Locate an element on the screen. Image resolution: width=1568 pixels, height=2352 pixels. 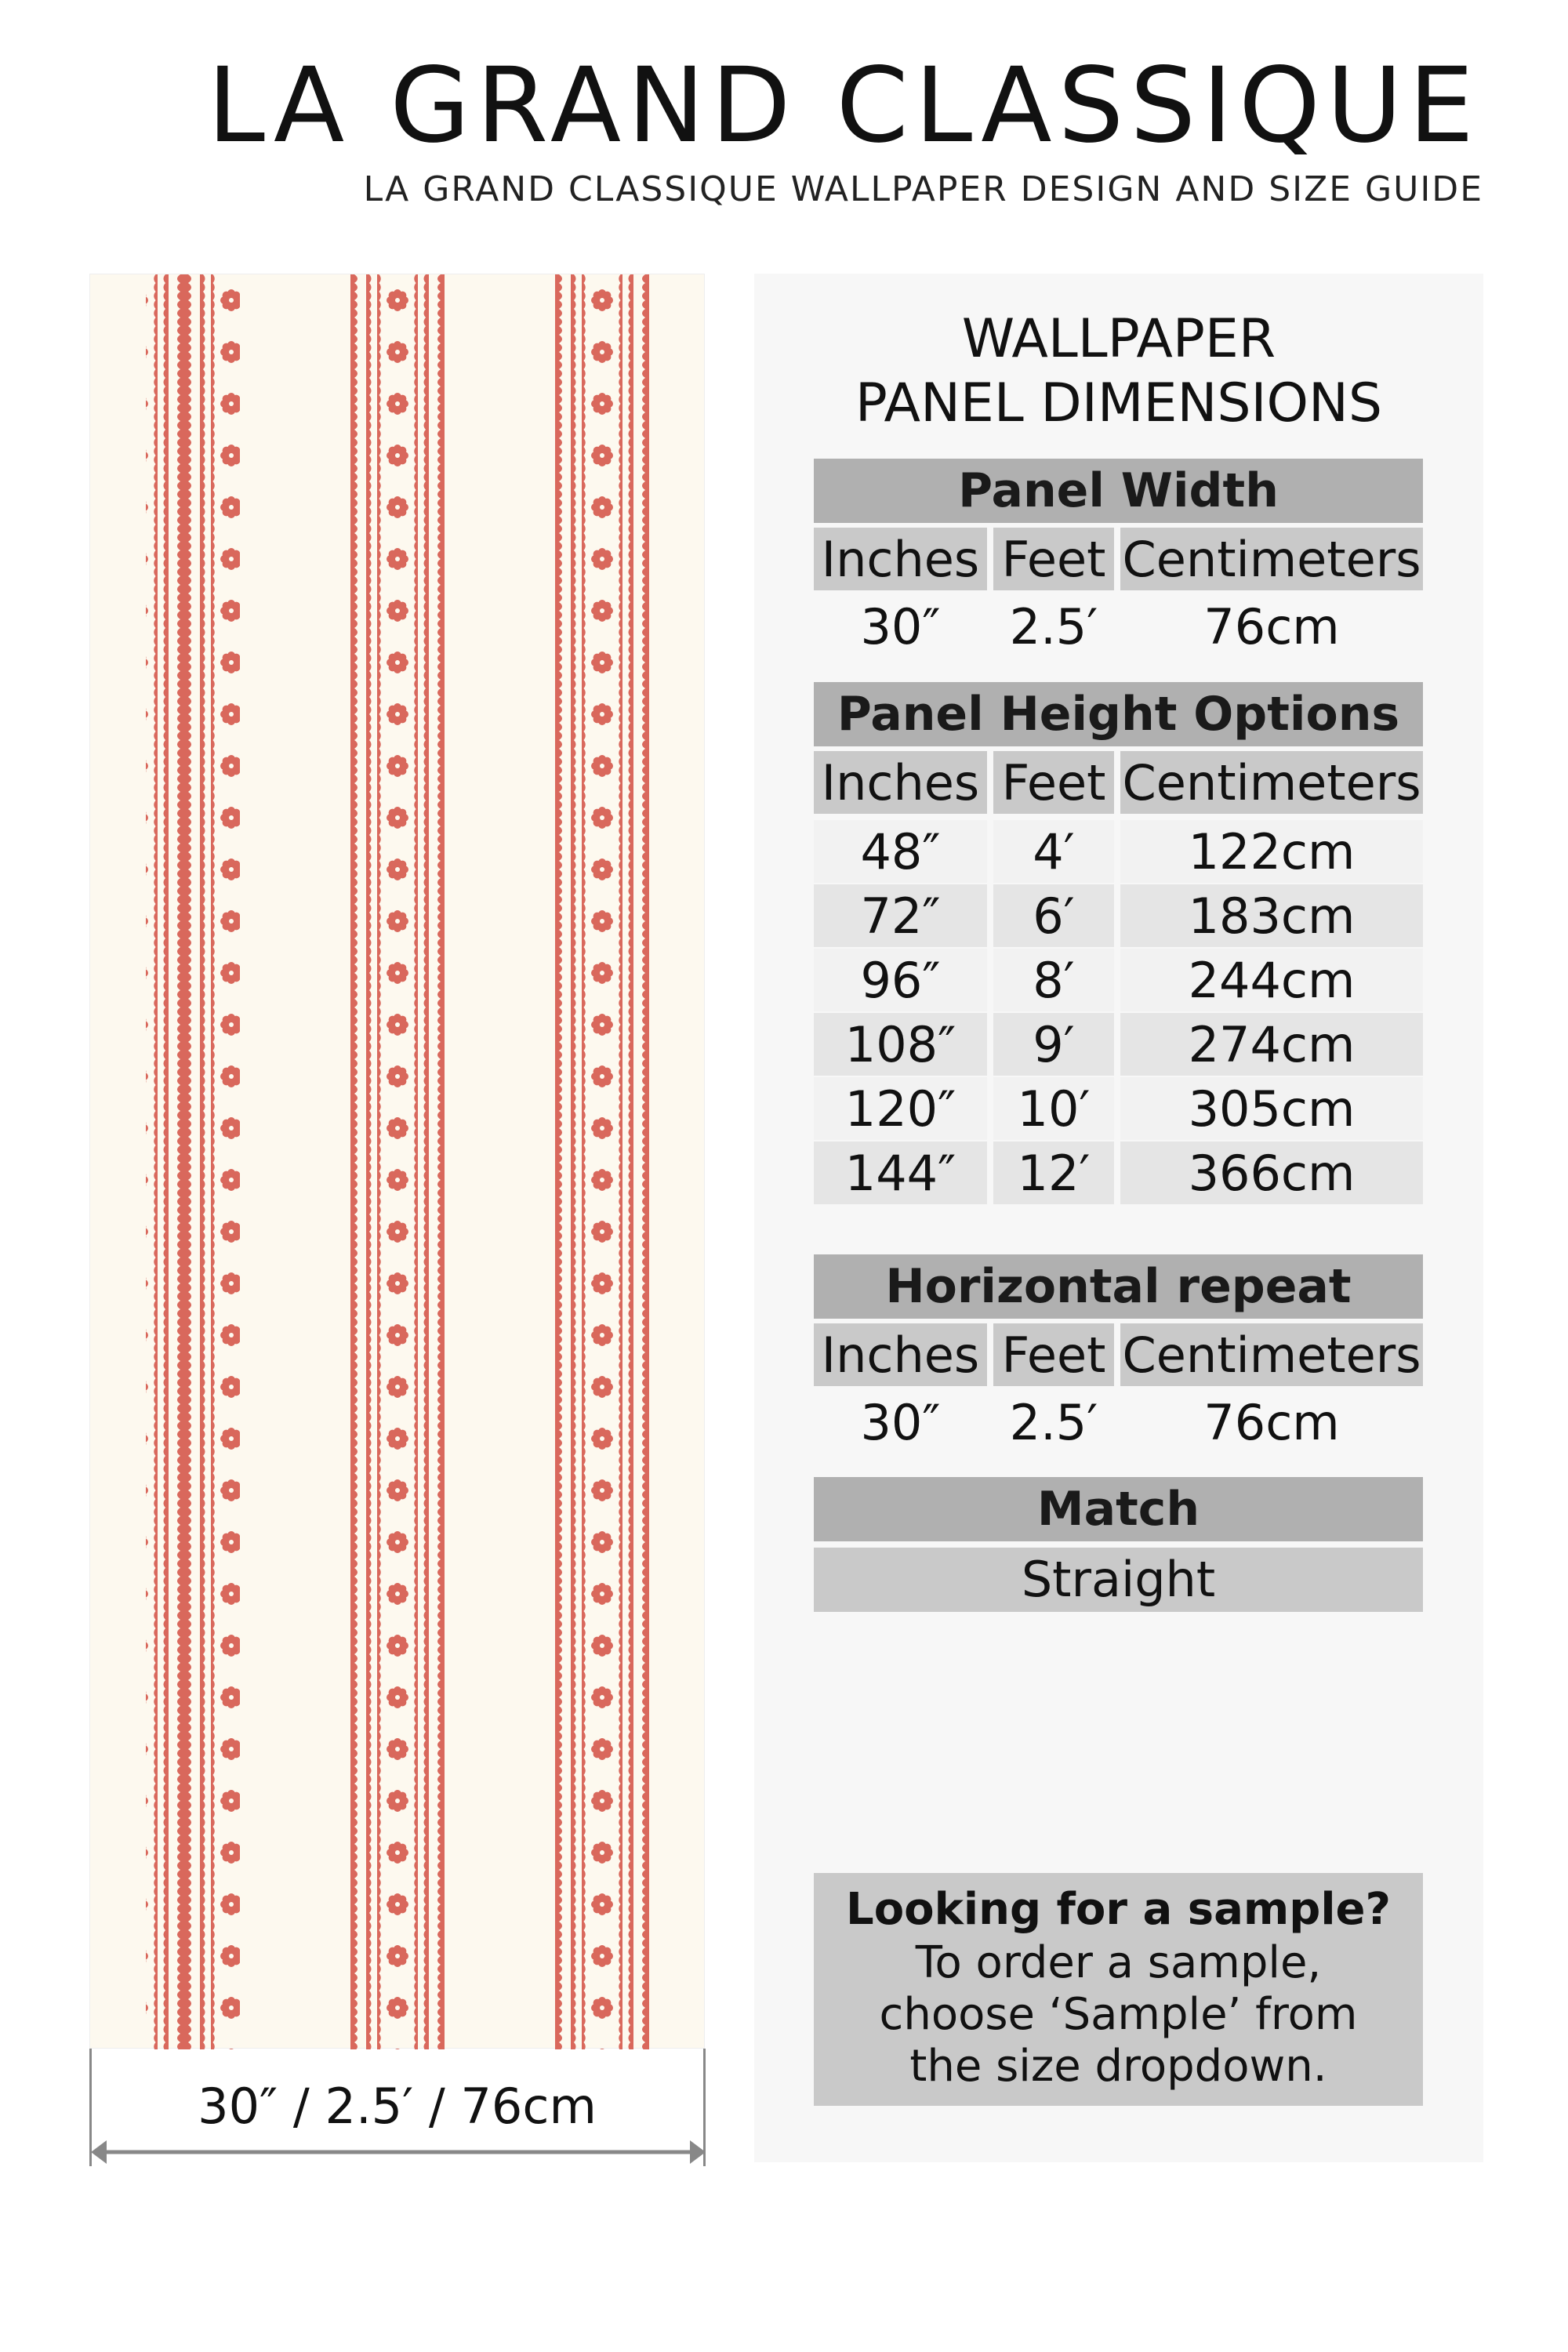
table-row: 48″ 4′ 122cm is located at coordinates (1118, 851).